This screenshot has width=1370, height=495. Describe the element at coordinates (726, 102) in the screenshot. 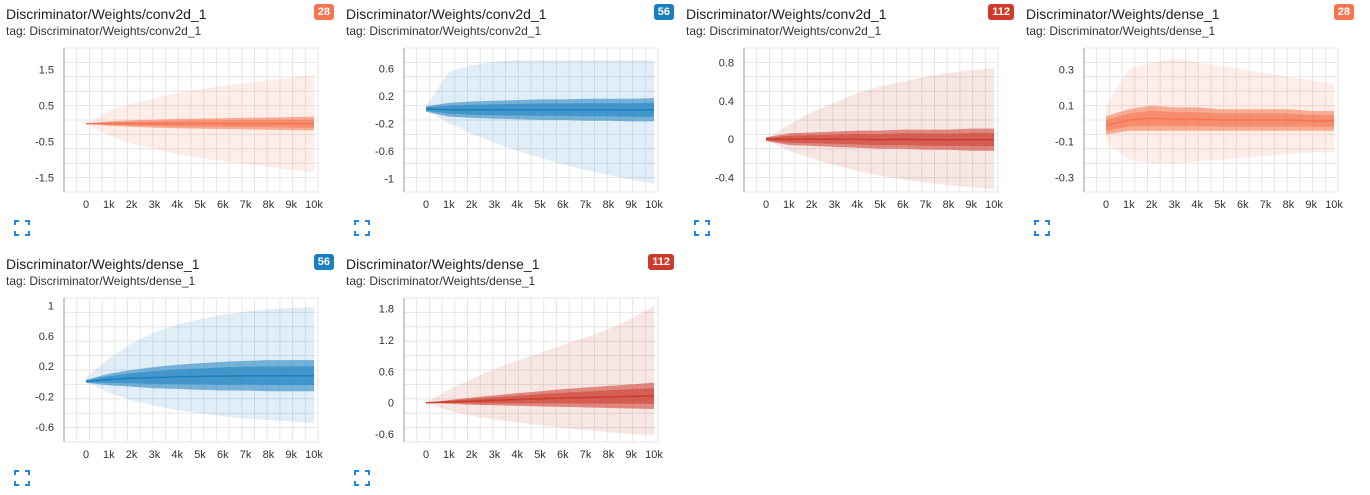

I see `y-tick-label: 0.4` at that location.